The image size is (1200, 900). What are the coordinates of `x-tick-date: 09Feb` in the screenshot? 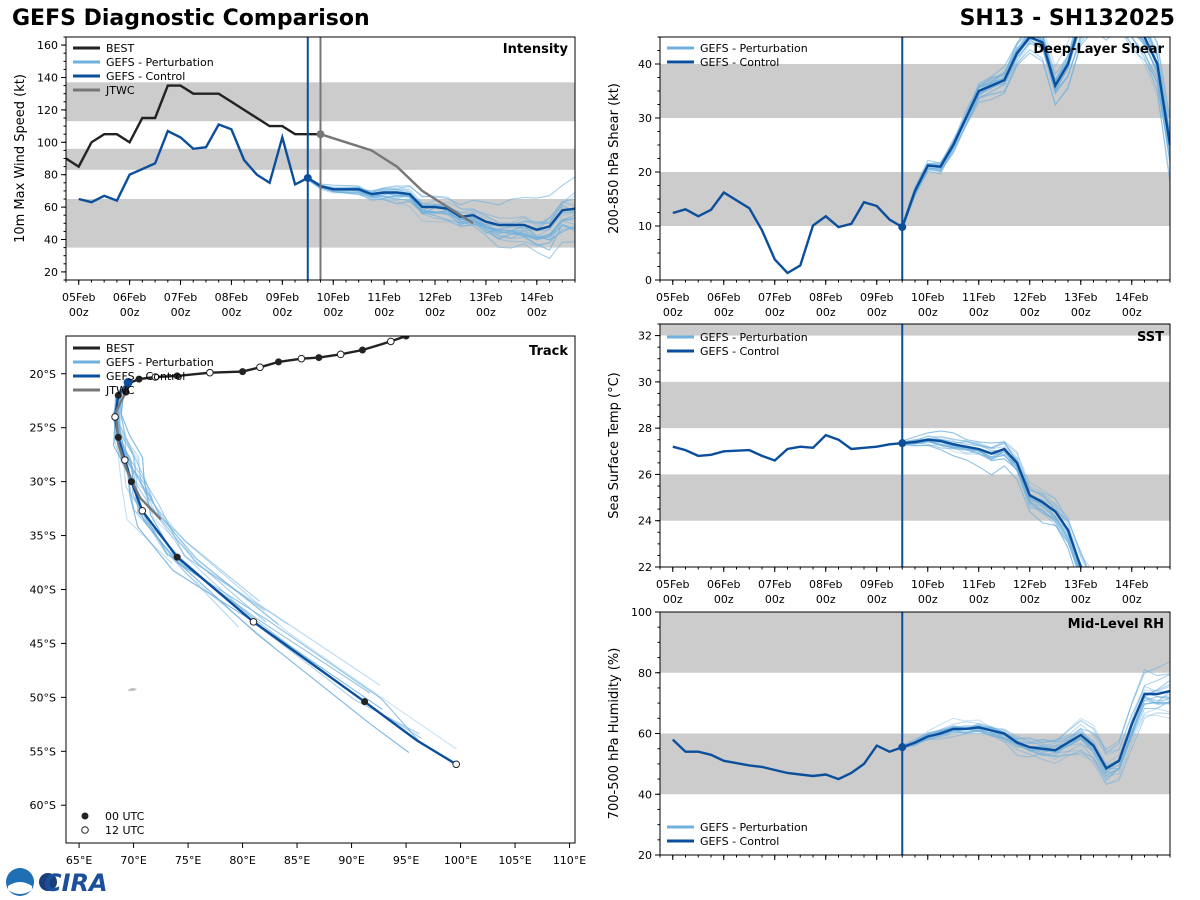 It's located at (282, 297).